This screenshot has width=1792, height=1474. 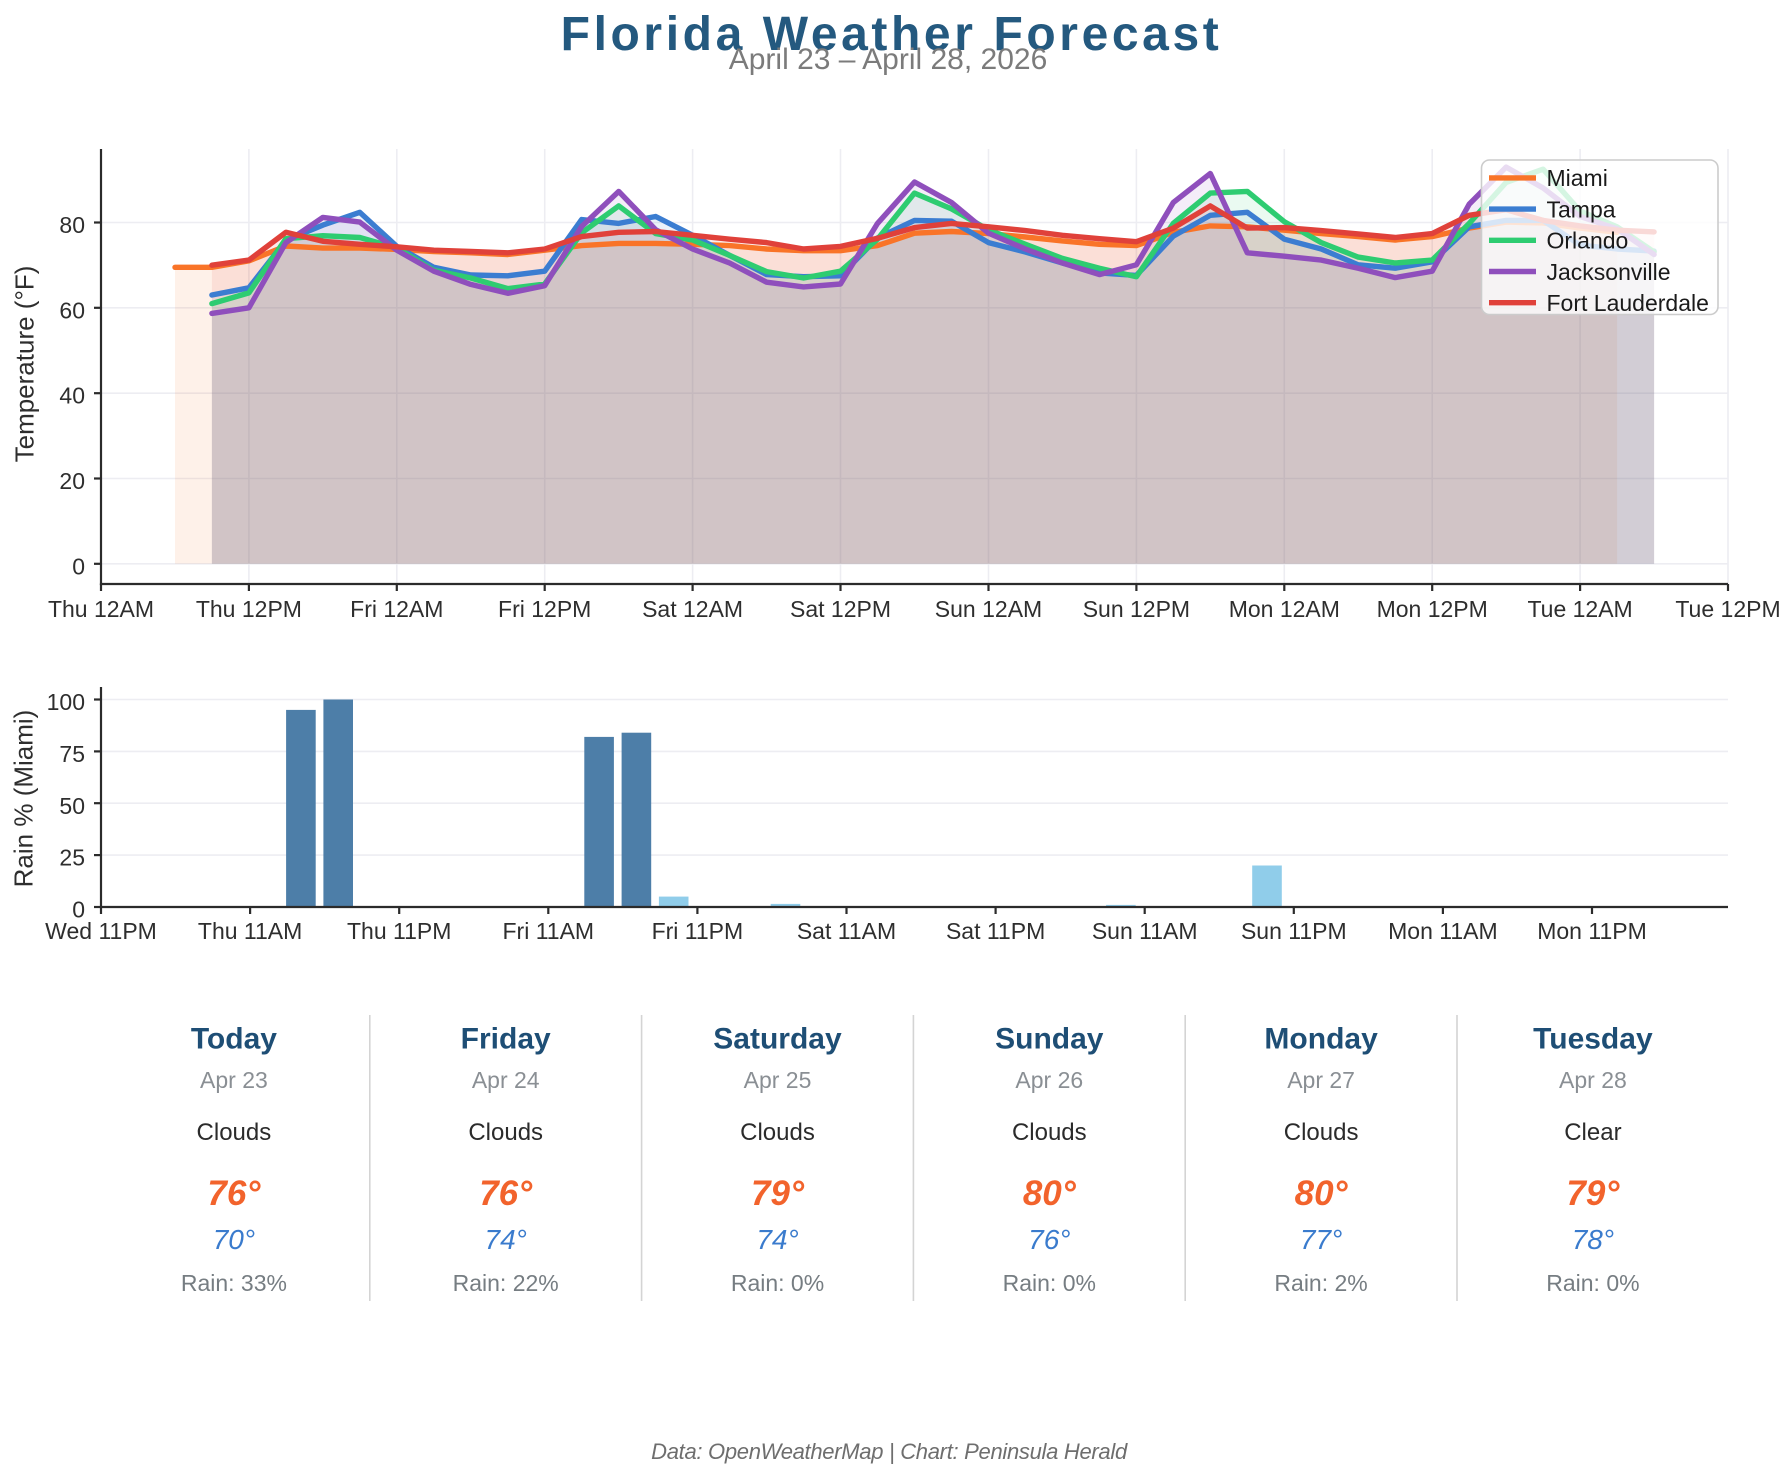 I want to click on svg-text: Sat 11AM, so click(x=846, y=931).